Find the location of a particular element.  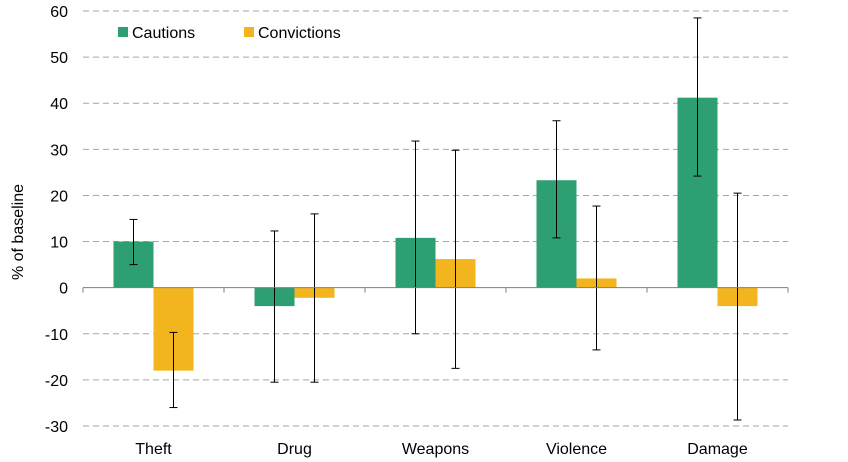

legend-label: Convictions is located at coordinates (299, 33).